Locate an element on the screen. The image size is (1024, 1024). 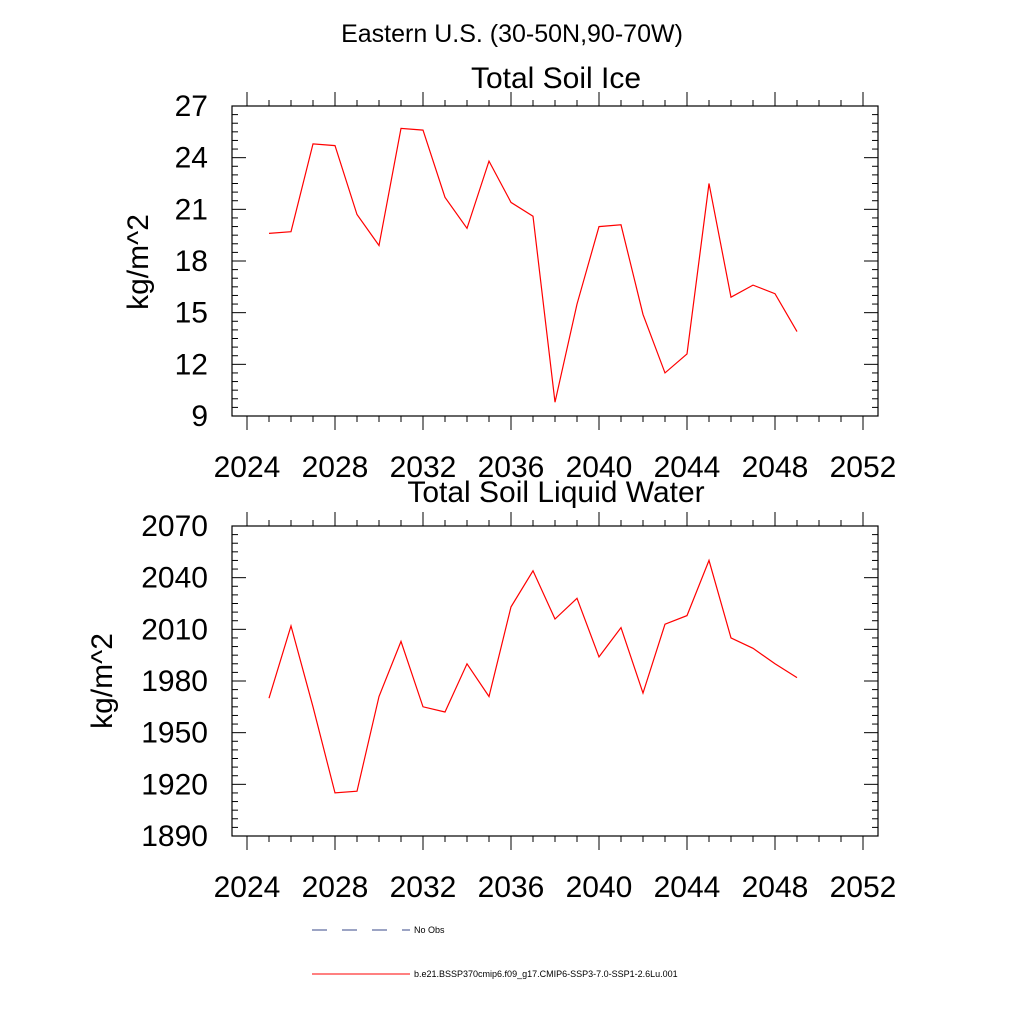
chart-title: Total Soil Ice is located at coordinates (556, 78).